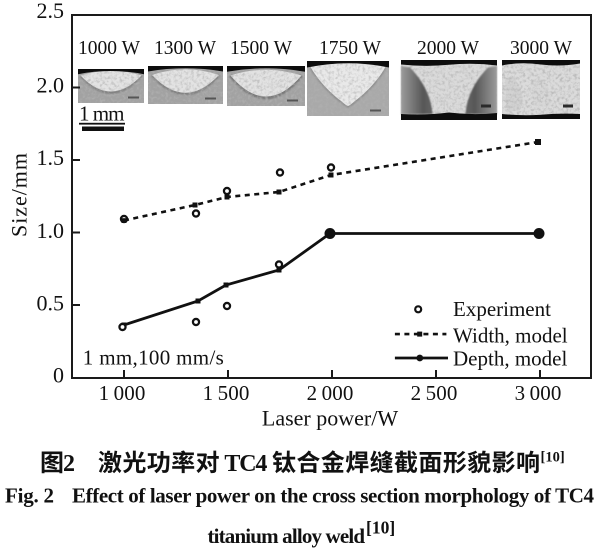 The height and width of the screenshot is (554, 603). I want to click on svg-text: titanium alloy weld, so click(287, 536).